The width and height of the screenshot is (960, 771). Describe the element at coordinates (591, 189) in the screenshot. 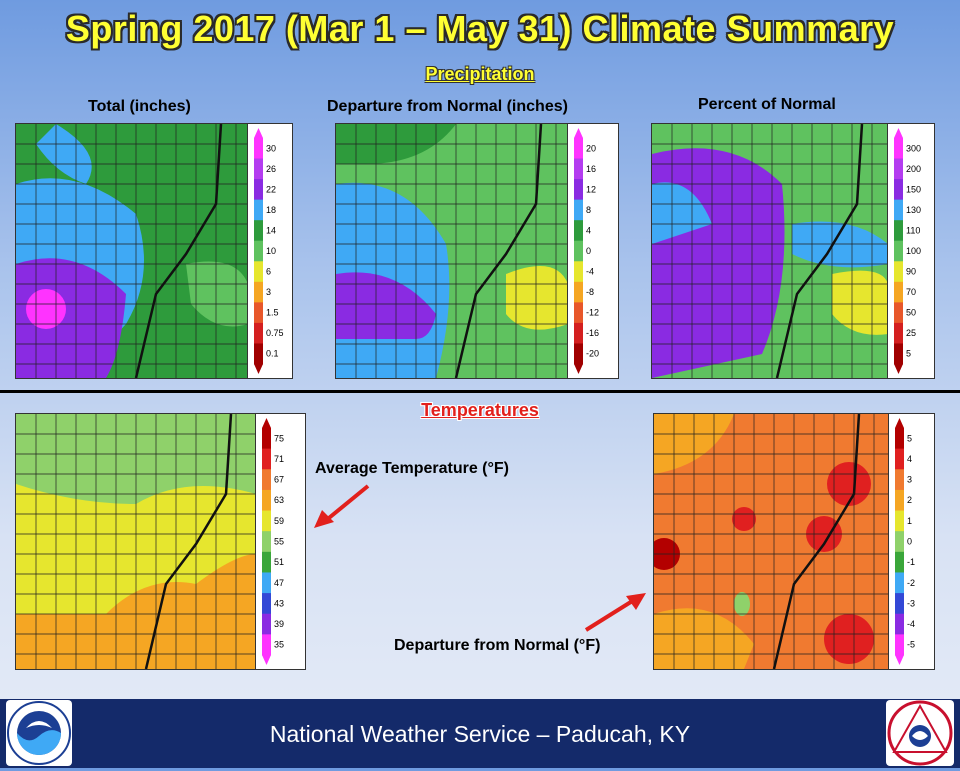

I see `legend-tick-label: 12` at that location.